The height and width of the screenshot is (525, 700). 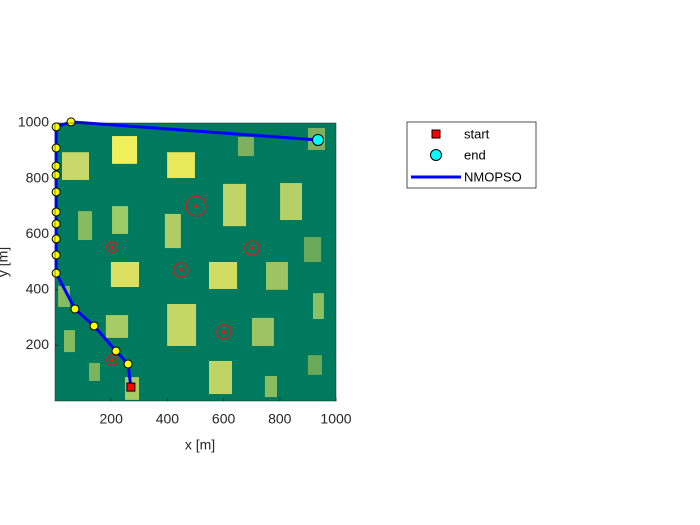 I want to click on y-axis-label: y [m], so click(x=5, y=262).